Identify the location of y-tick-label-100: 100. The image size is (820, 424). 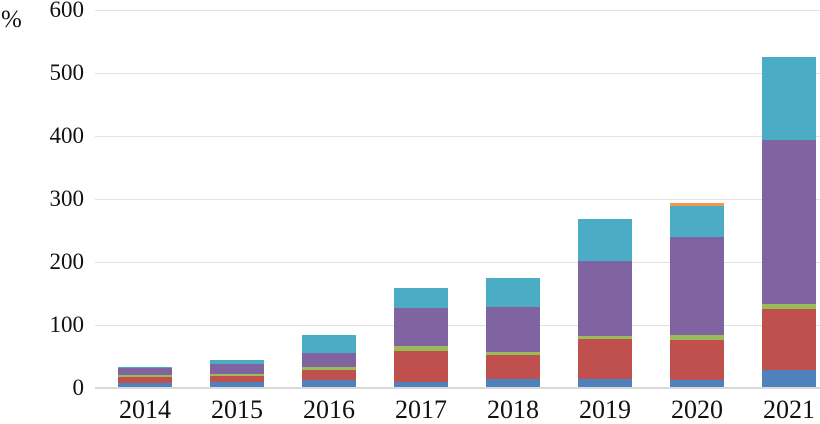
(67, 324).